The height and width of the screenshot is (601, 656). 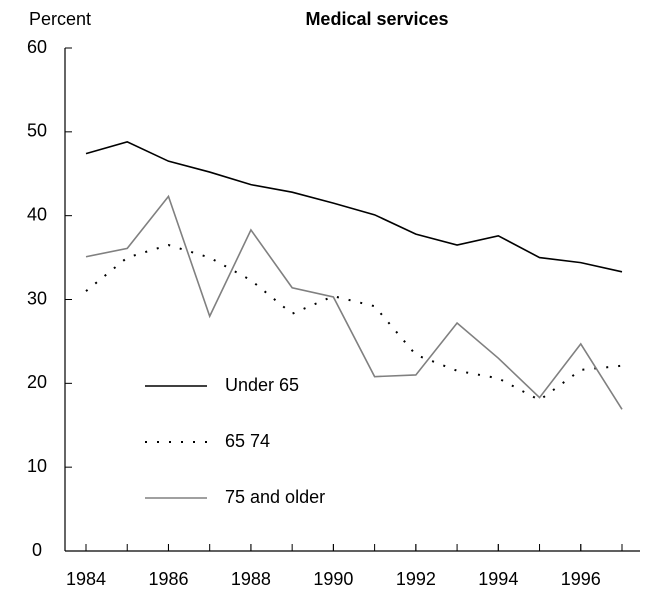 What do you see at coordinates (37, 298) in the screenshot?
I see `y-tick-label: 30` at bounding box center [37, 298].